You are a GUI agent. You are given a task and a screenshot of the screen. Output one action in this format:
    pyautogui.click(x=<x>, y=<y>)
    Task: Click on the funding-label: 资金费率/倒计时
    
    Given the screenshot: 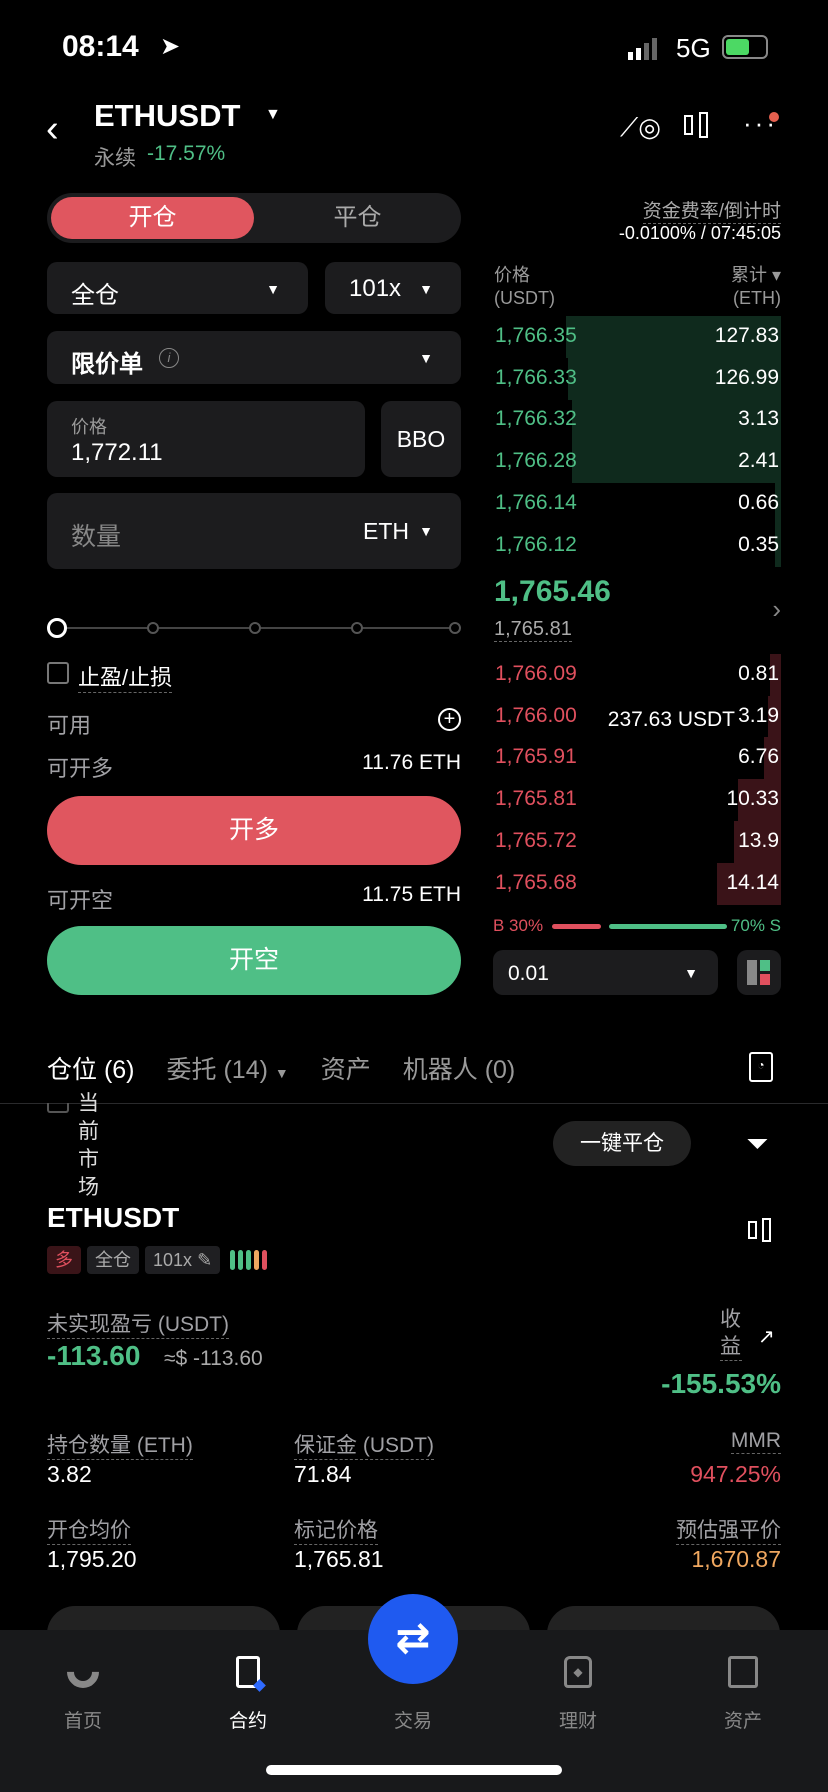 What is the action you would take?
    pyautogui.click(x=711, y=210)
    